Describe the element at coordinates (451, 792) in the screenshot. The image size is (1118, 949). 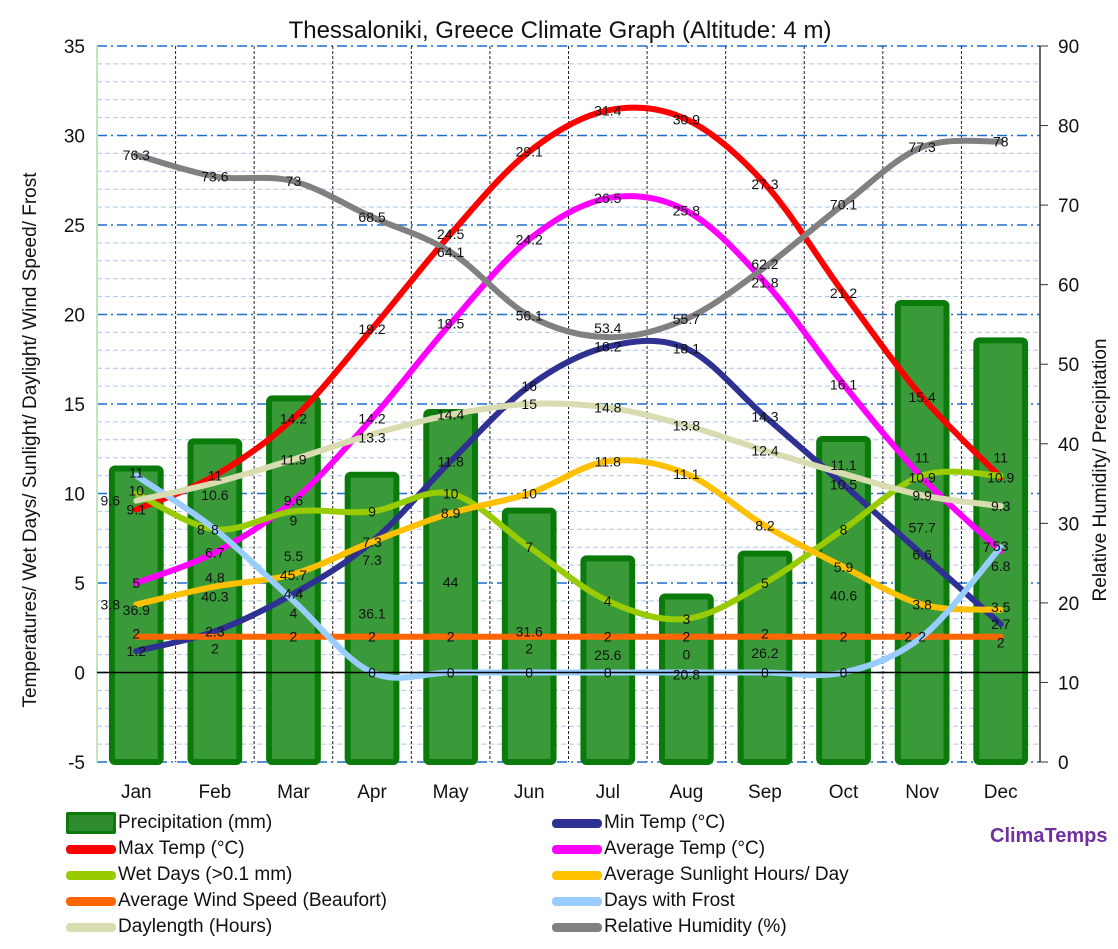
I see `x-tick-label: May` at that location.